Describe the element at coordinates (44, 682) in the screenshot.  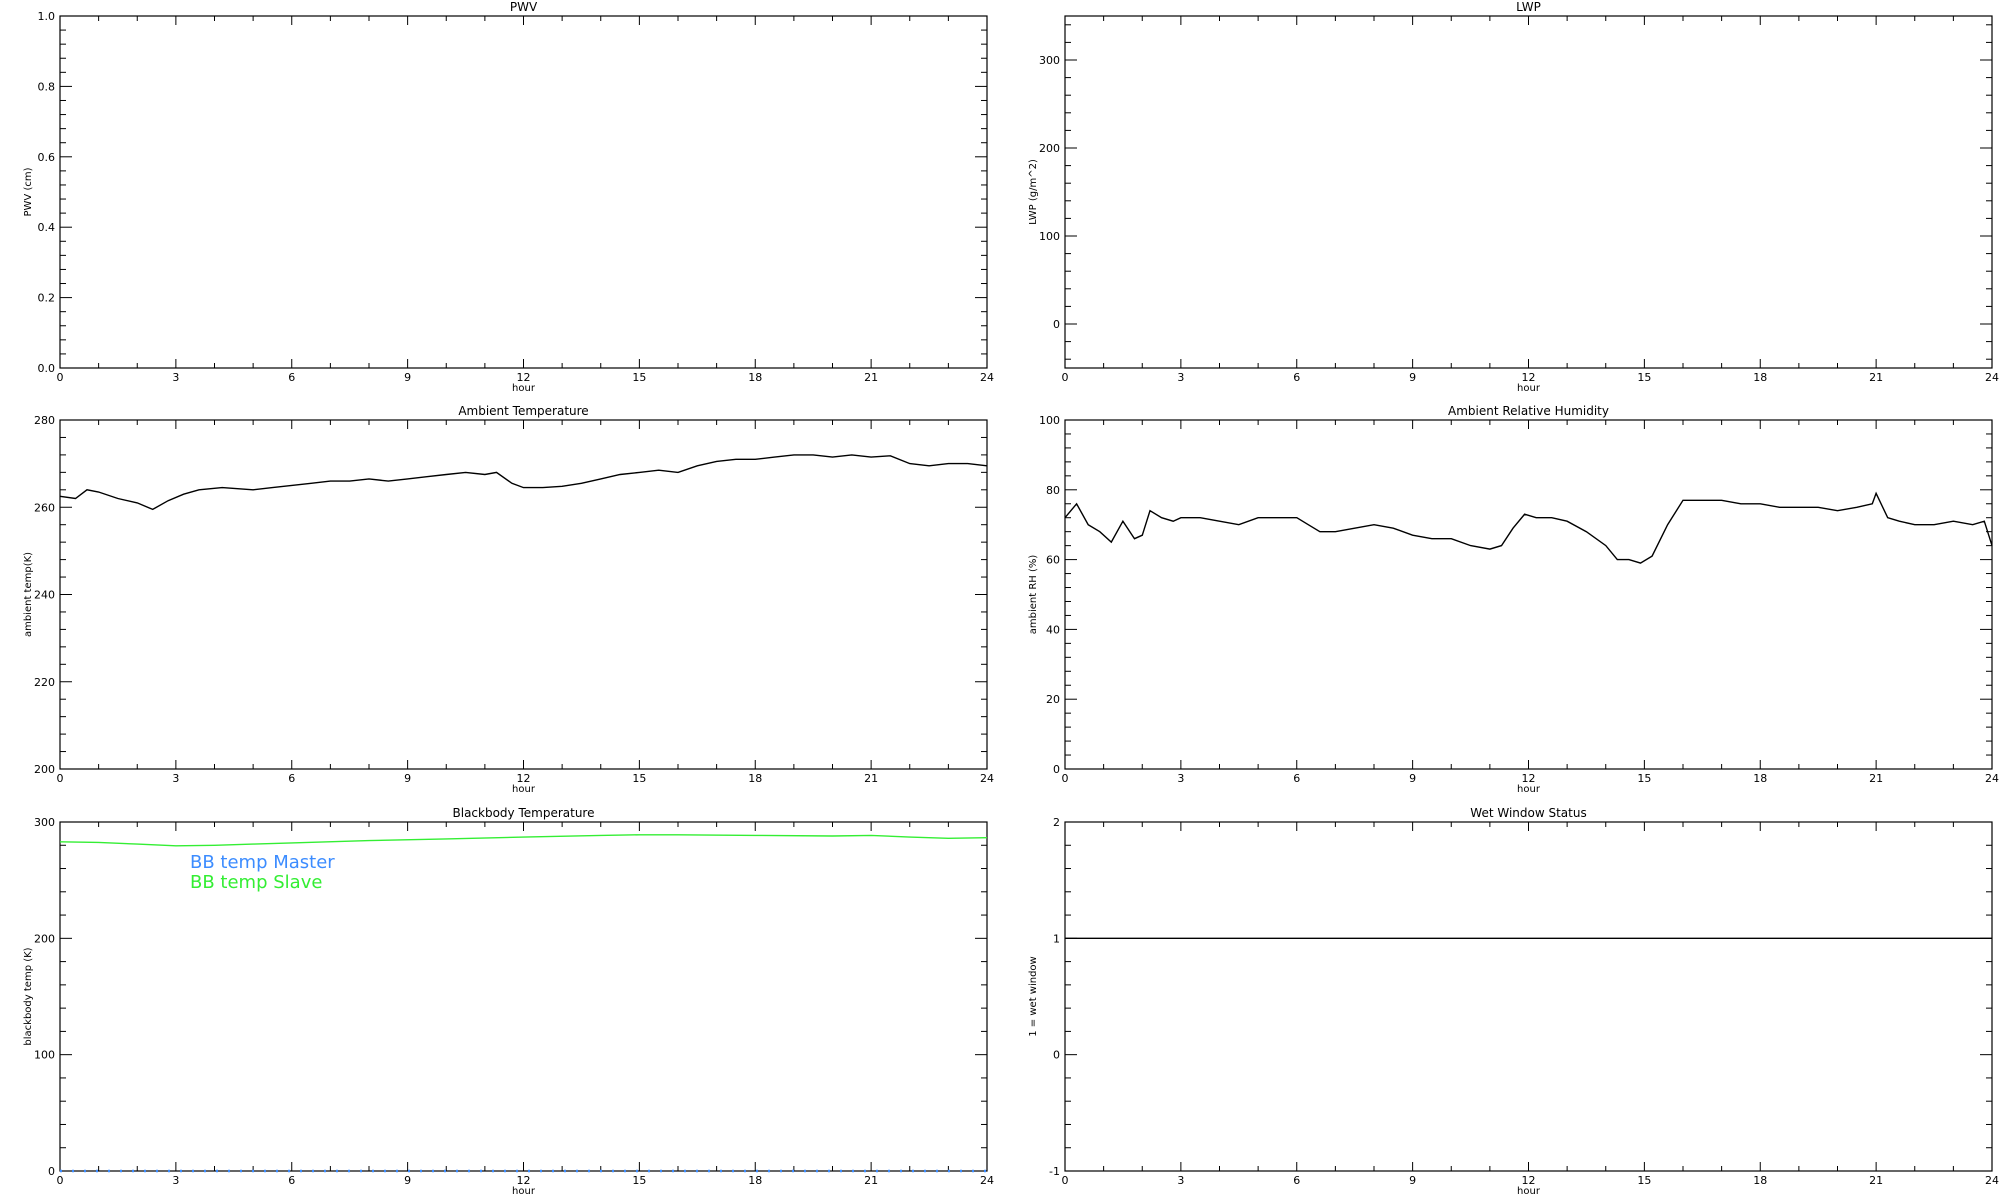
I see `y-tick-label-220: 220` at that location.